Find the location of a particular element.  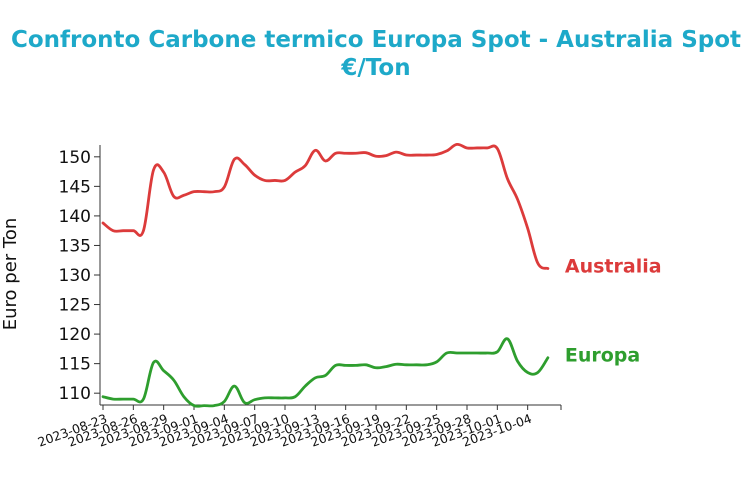

y-tick-label: 125 is located at coordinates (75, 306).